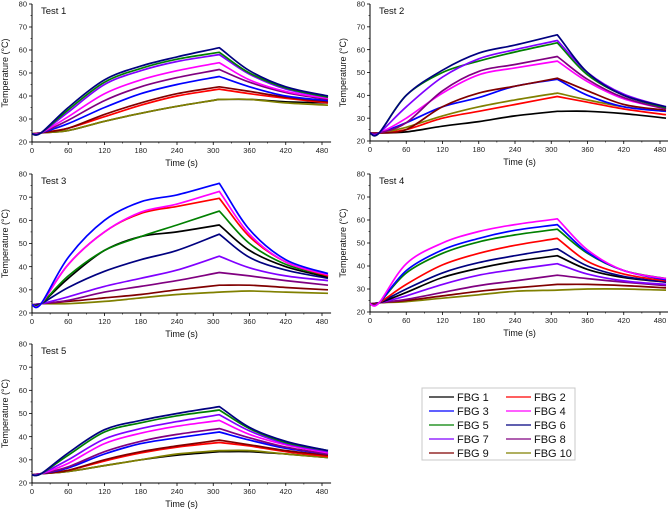  I want to click on legend-label: FBG 10, so click(553, 454).